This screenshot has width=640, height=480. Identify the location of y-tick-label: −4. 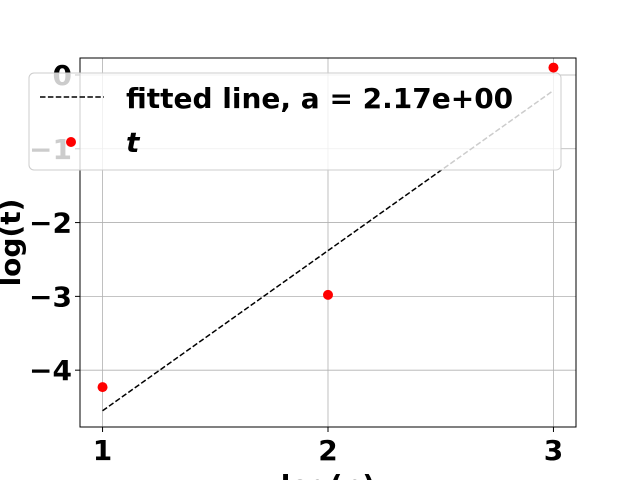
(50, 370).